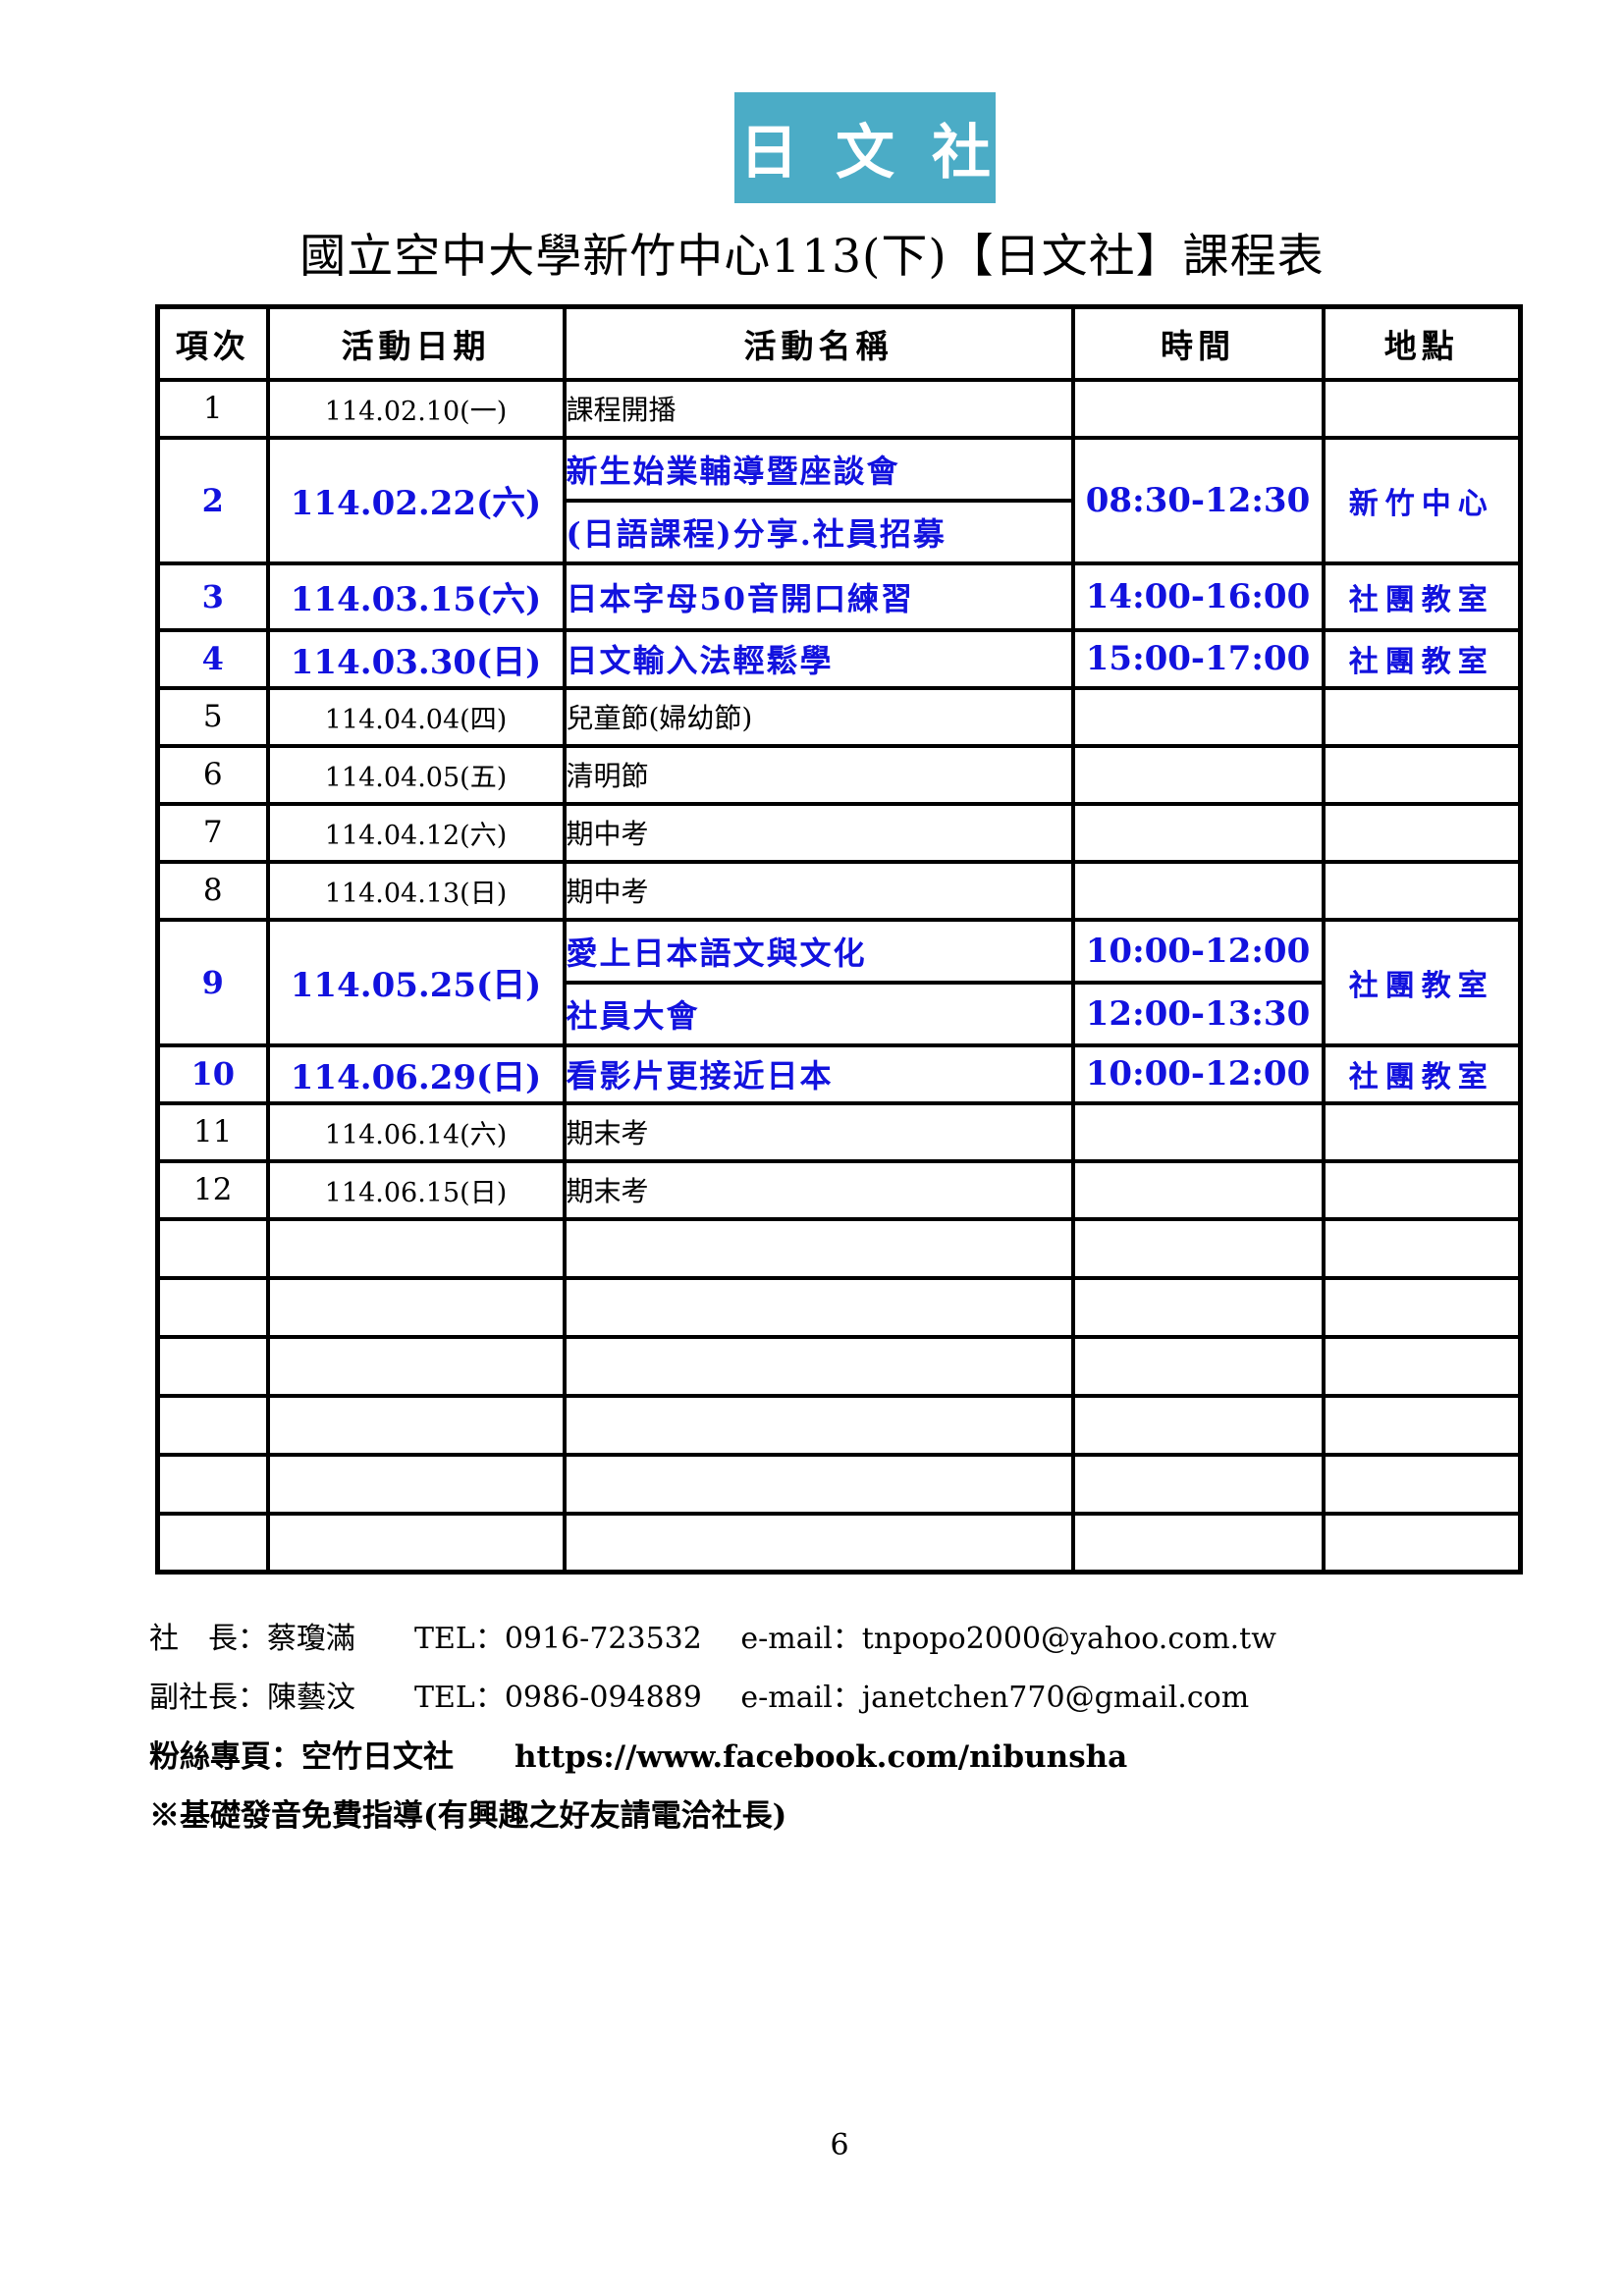 The height and width of the screenshot is (2296, 1624). Describe the element at coordinates (212, 1131) in the screenshot. I see `cell-index: 11` at that location.